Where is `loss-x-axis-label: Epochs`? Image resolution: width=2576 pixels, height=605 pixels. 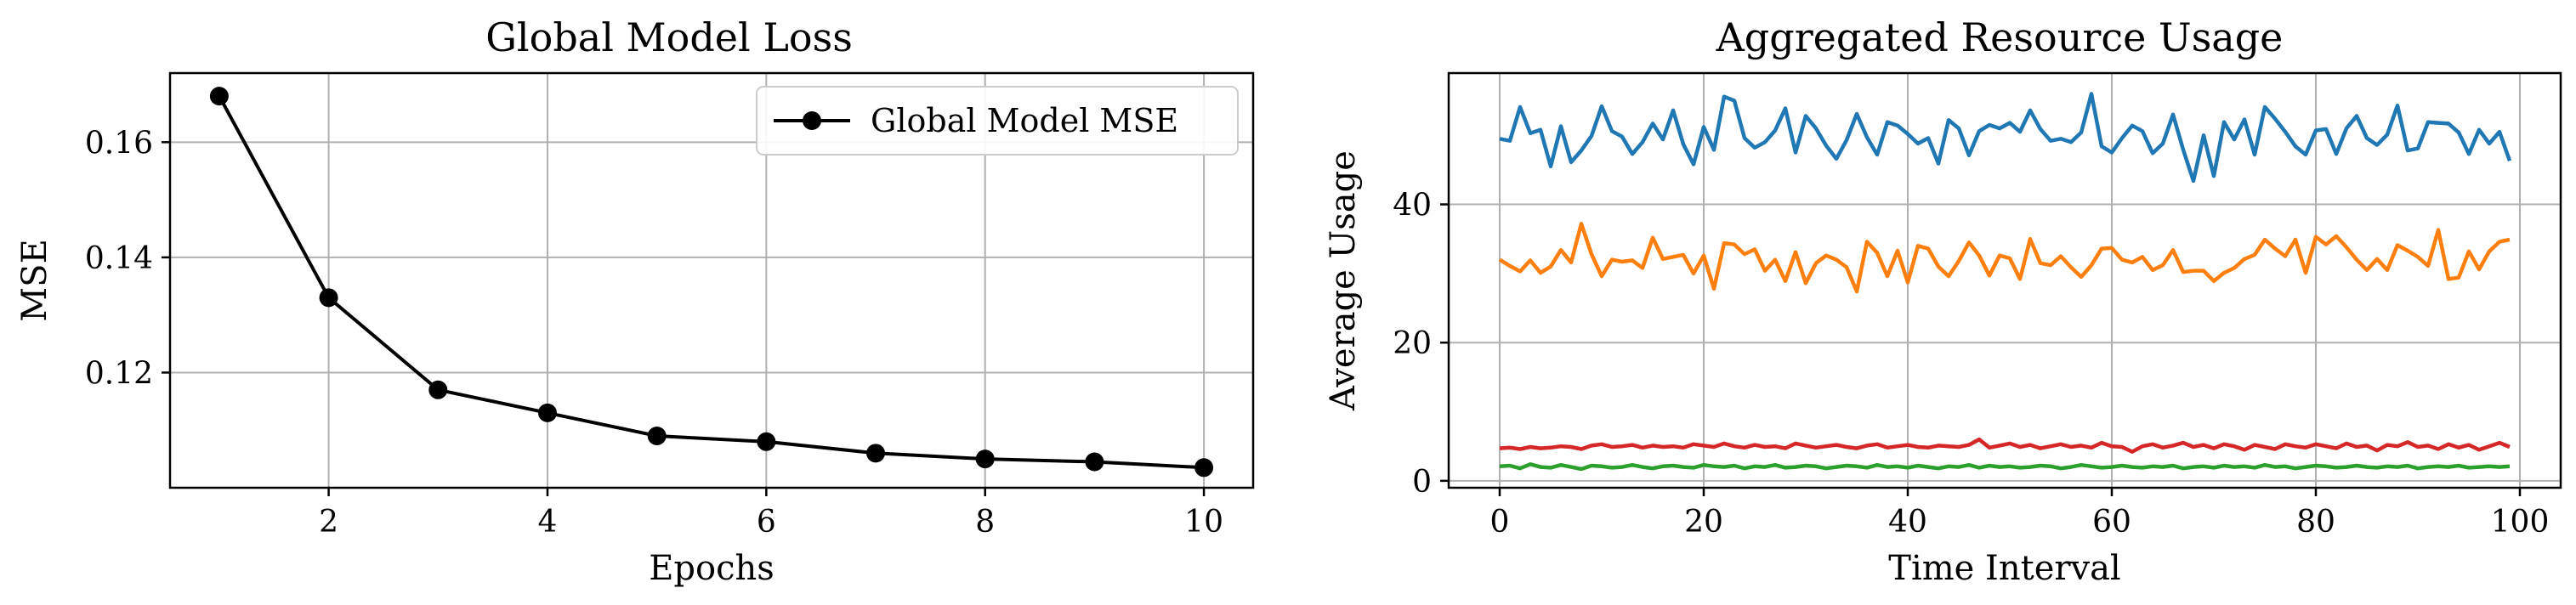 loss-x-axis-label: Epochs is located at coordinates (712, 568).